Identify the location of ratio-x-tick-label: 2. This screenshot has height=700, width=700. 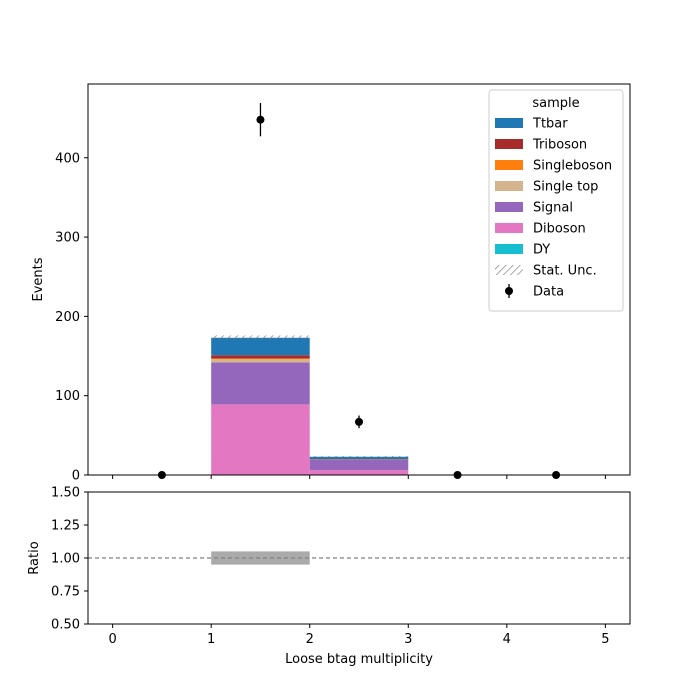
(310, 639).